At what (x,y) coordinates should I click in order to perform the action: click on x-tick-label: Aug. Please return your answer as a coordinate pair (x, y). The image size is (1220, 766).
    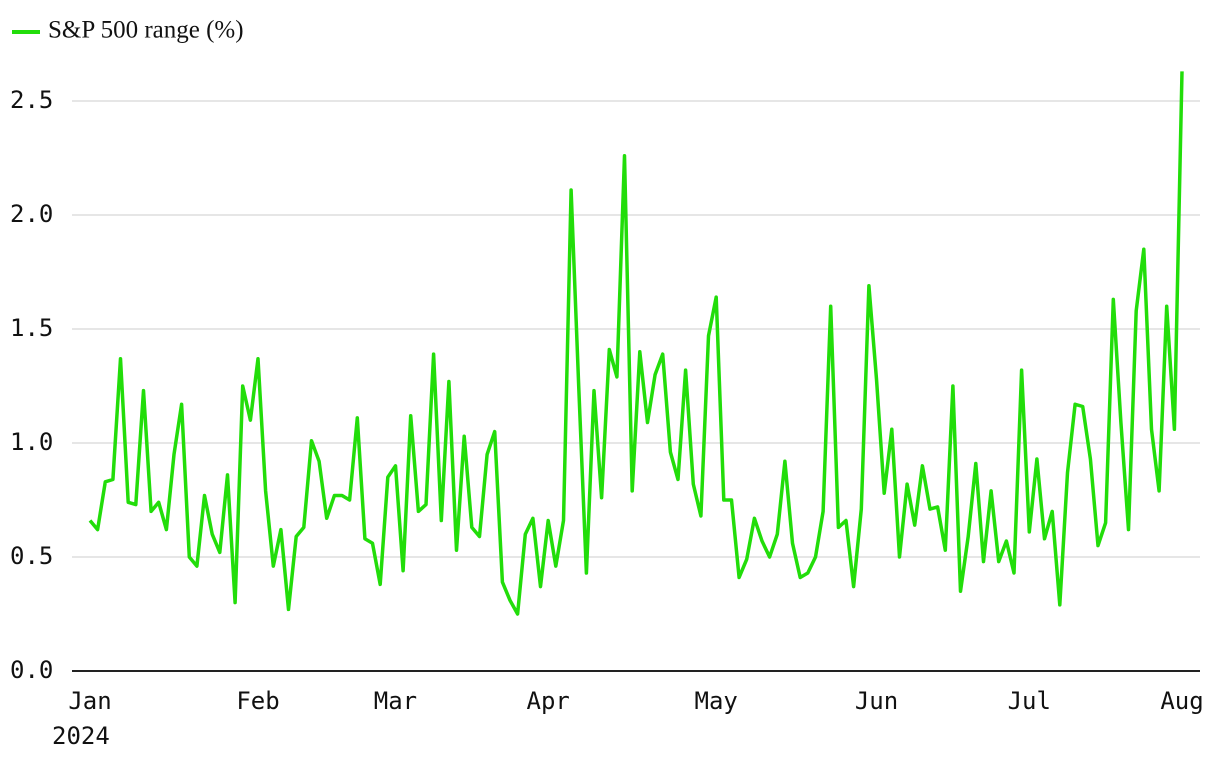
    Looking at the image, I should click on (1181, 701).